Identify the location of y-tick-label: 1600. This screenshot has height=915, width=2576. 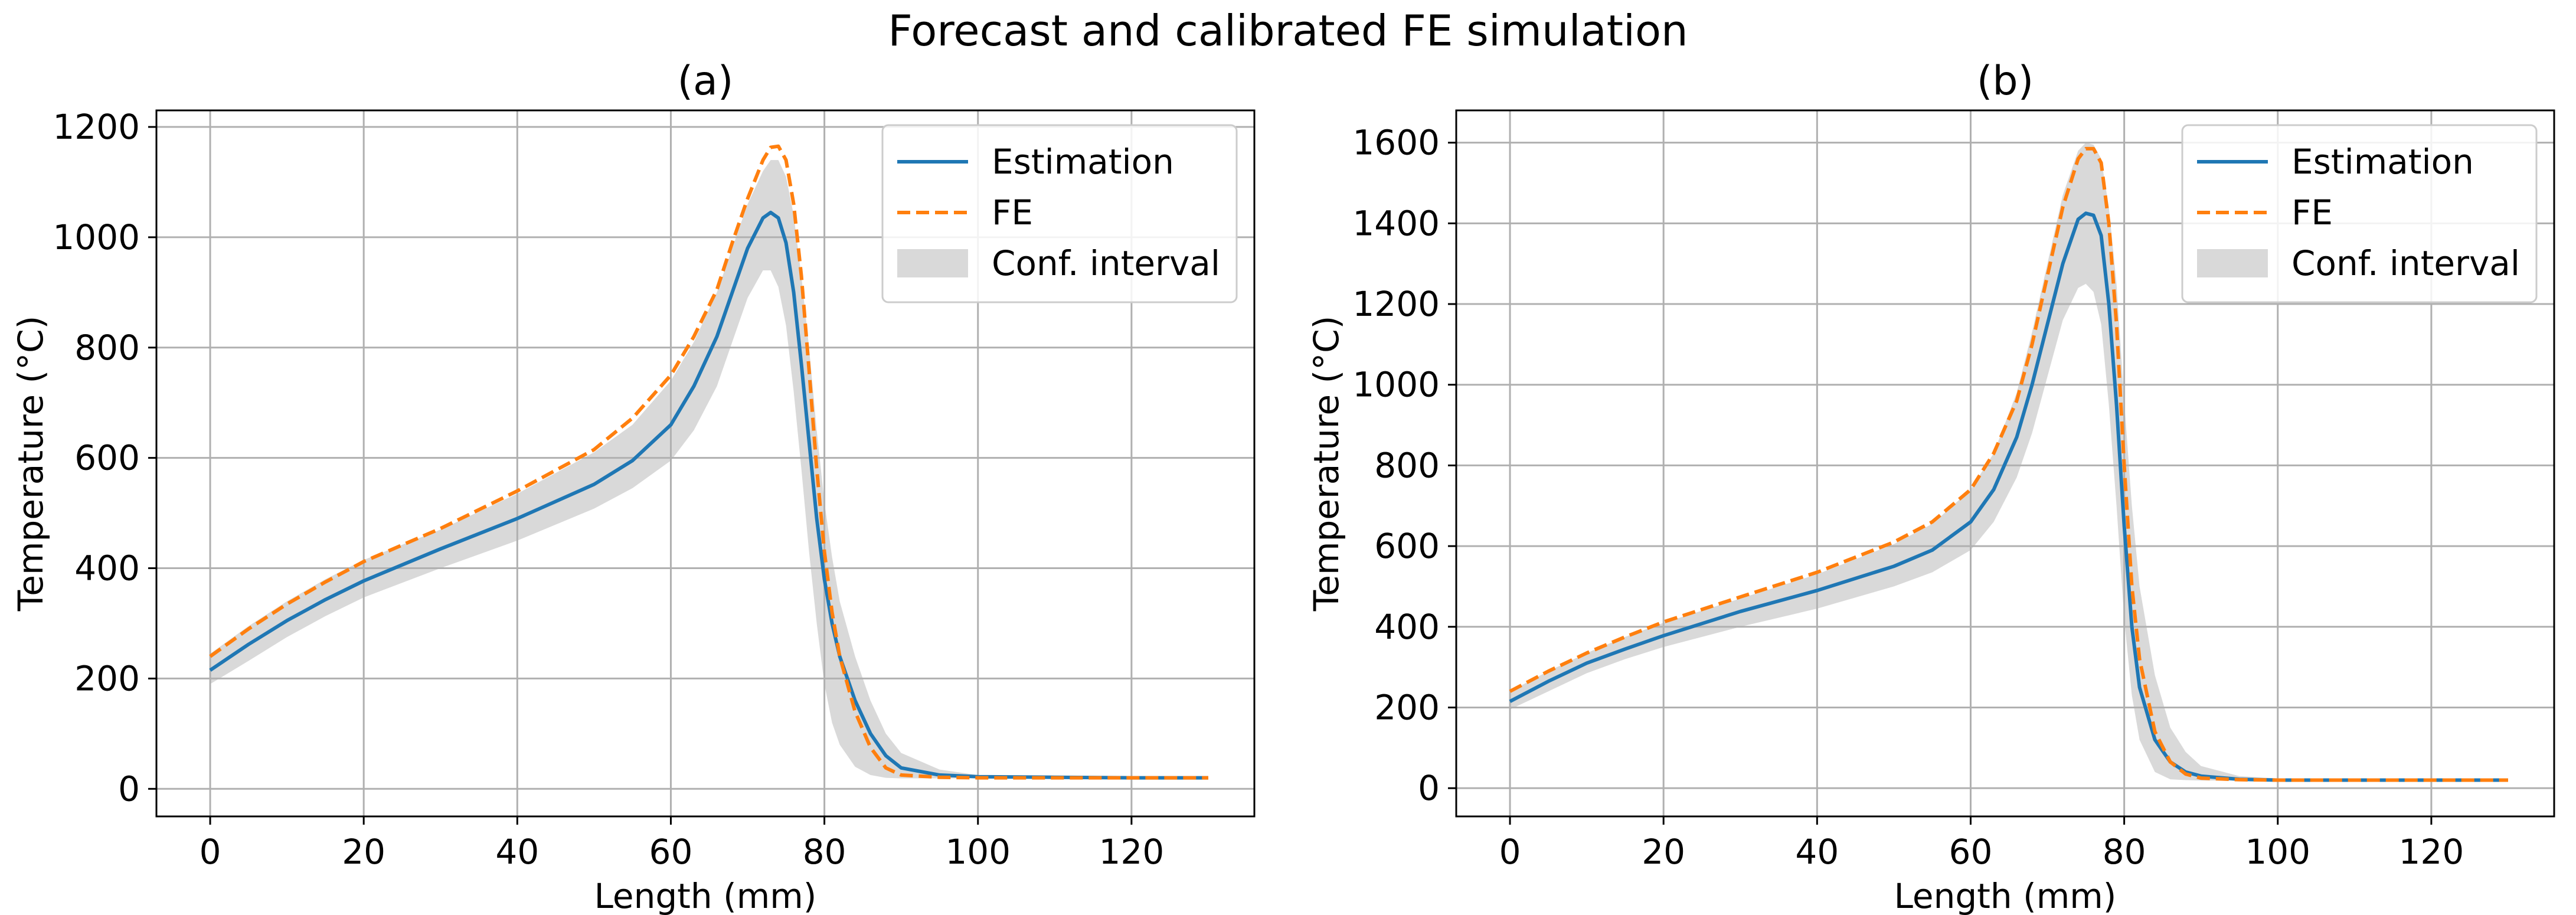
(1396, 143).